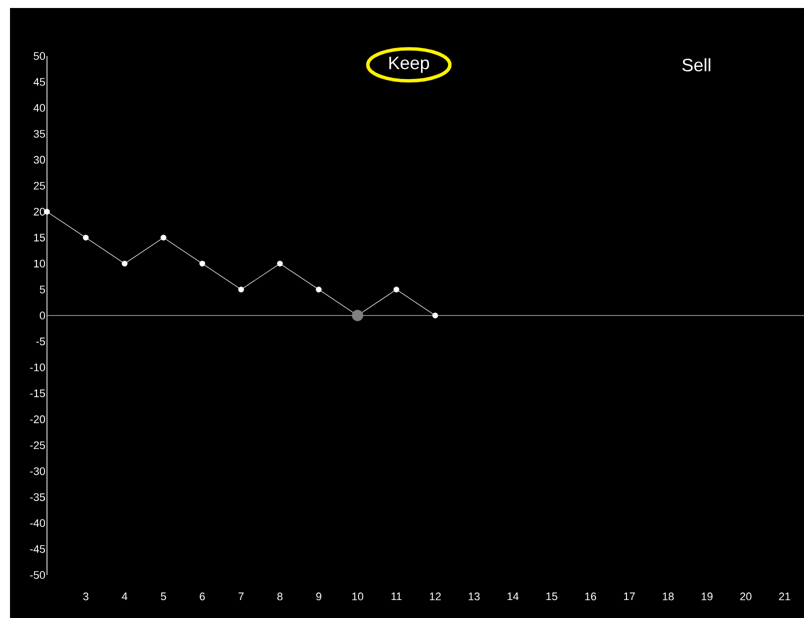 This screenshot has width=804, height=618. I want to click on x-tick-label: 14, so click(513, 596).